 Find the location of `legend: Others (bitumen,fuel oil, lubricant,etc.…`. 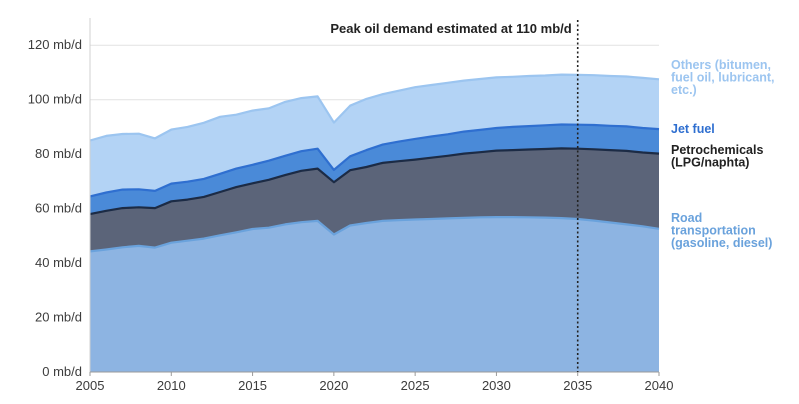

legend: Others (bitumen,fuel oil, lubricant,etc.… is located at coordinates (722, 154).